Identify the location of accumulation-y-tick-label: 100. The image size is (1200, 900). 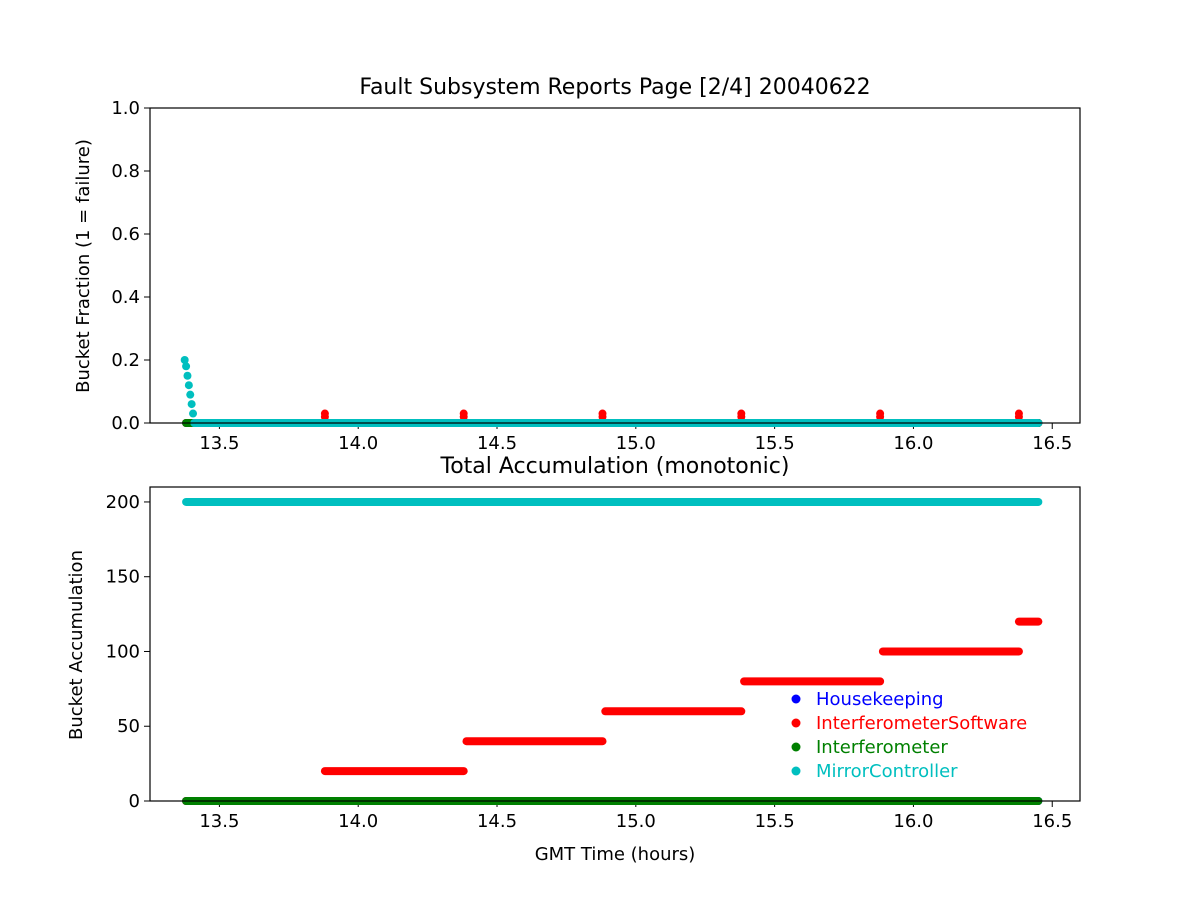
(123, 651).